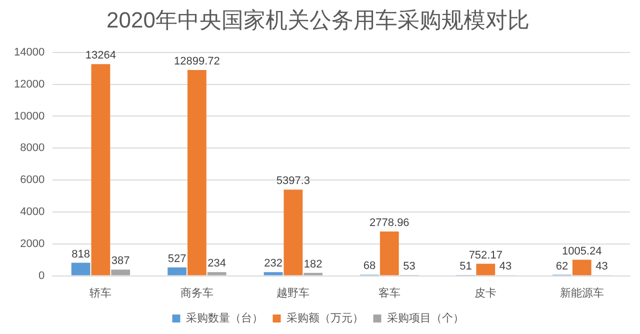 The width and height of the screenshot is (640, 334). What do you see at coordinates (273, 264) in the screenshot?
I see `data-label: 232` at bounding box center [273, 264].